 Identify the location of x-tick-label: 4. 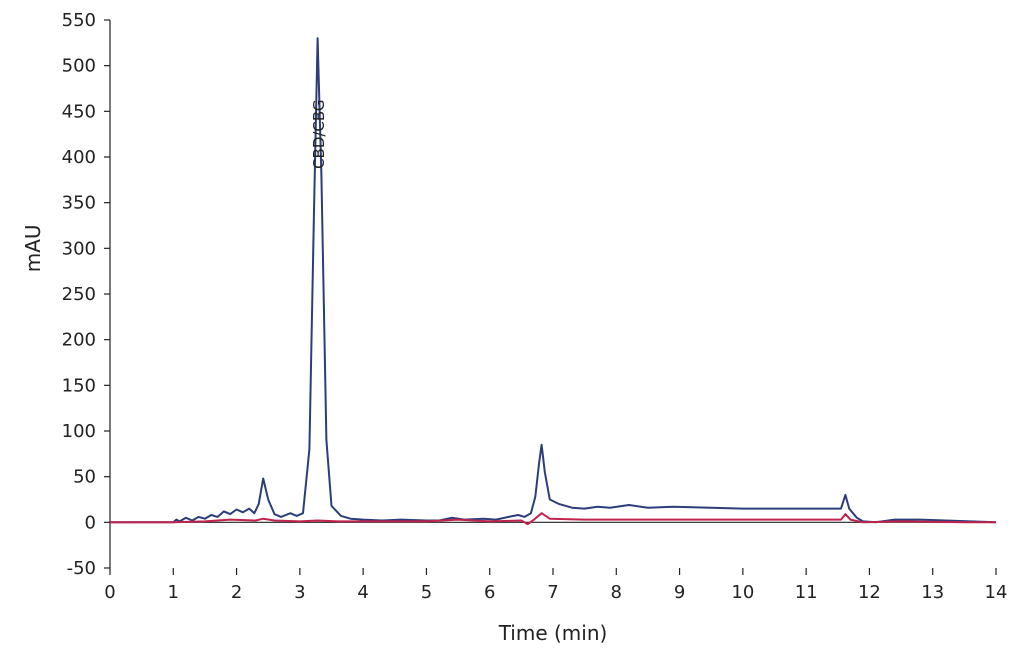
(362, 592).